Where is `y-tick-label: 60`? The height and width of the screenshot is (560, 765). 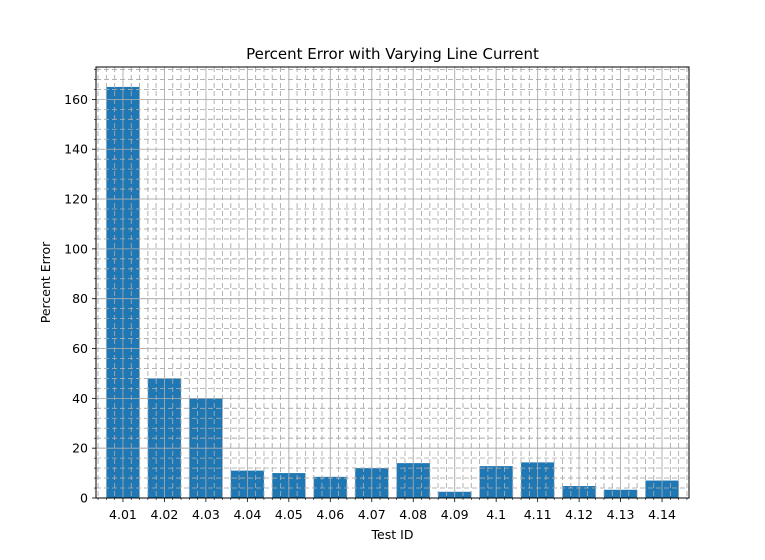
y-tick-label: 60 is located at coordinates (80, 348).